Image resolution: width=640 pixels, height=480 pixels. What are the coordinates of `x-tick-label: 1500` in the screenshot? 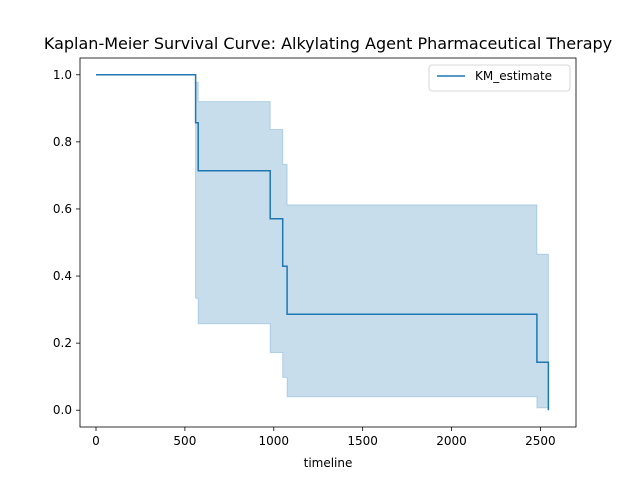 It's located at (362, 441).